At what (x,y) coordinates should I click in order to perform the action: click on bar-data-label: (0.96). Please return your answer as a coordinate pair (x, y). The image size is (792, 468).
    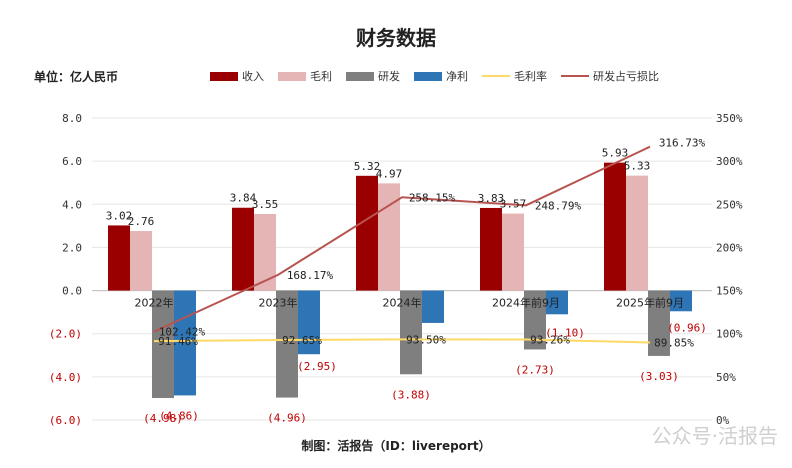
    Looking at the image, I should click on (687, 327).